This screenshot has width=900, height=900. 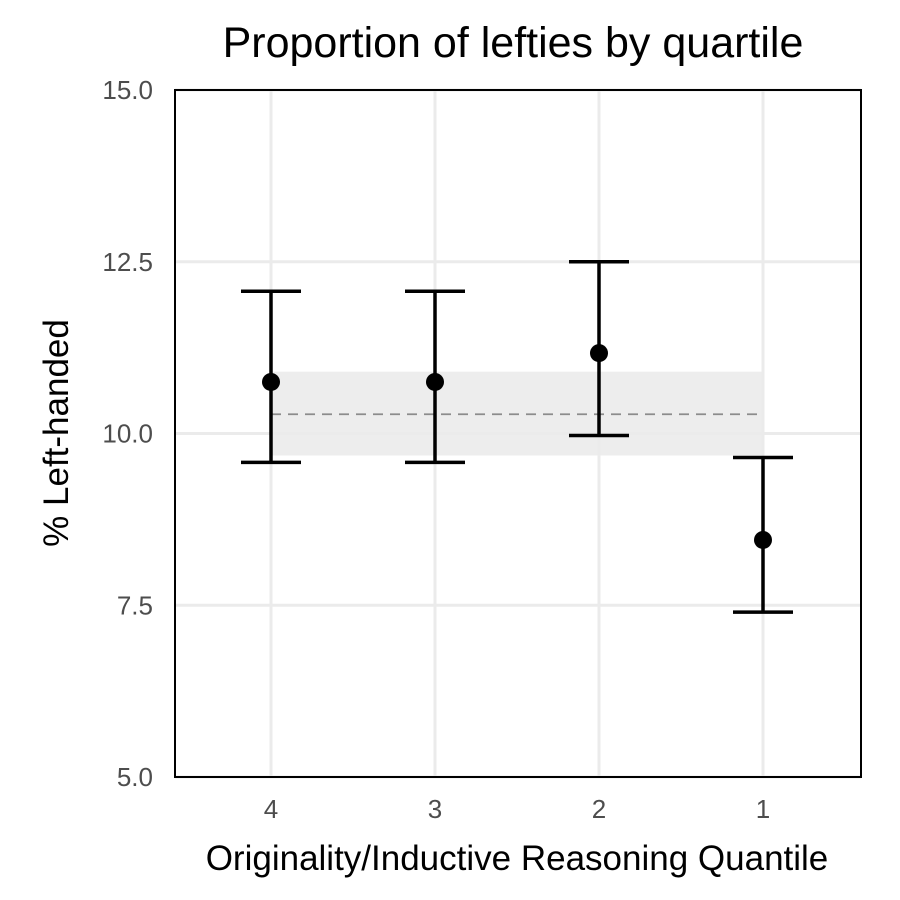 What do you see at coordinates (763, 809) in the screenshot?
I see `x-tick-label: 1` at bounding box center [763, 809].